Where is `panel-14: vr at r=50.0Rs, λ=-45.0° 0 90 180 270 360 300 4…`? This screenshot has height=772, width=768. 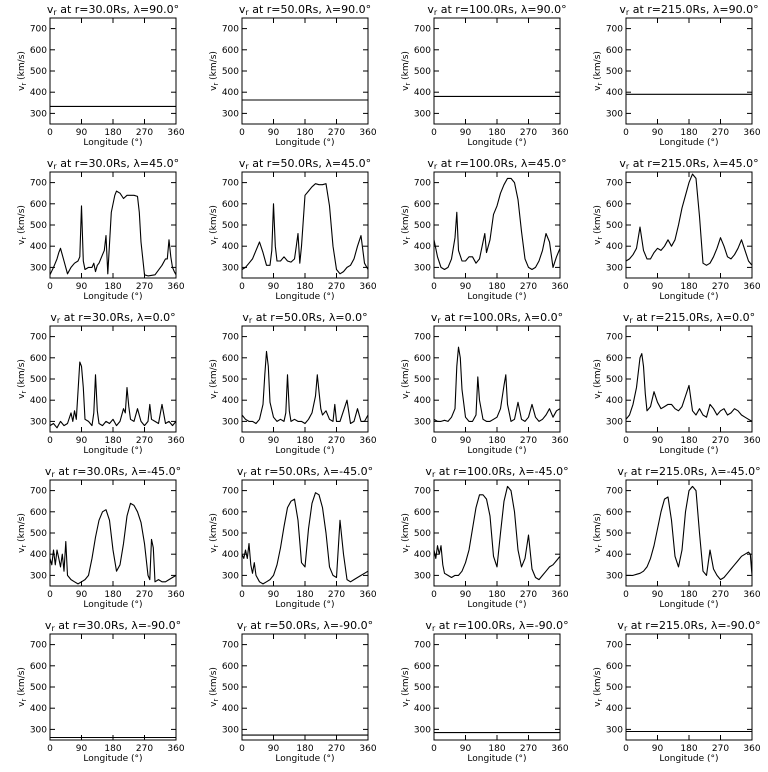
panel-14: vr at r=50.0Rs, λ=-45.0° 0 90 180 270 360 300 4… is located at coordinates (293, 537).